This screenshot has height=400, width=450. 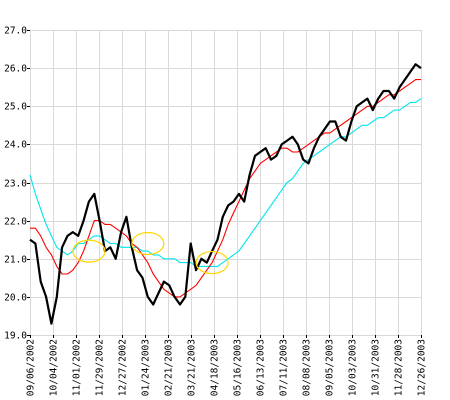 What do you see at coordinates (54, 367) in the screenshot?
I see `x-tick-label: 10/04/2002` at bounding box center [54, 367].